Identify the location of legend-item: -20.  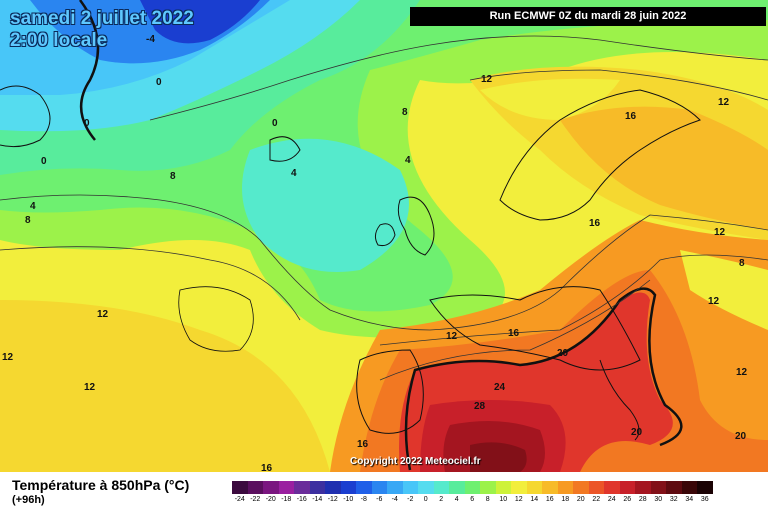
(271, 493).